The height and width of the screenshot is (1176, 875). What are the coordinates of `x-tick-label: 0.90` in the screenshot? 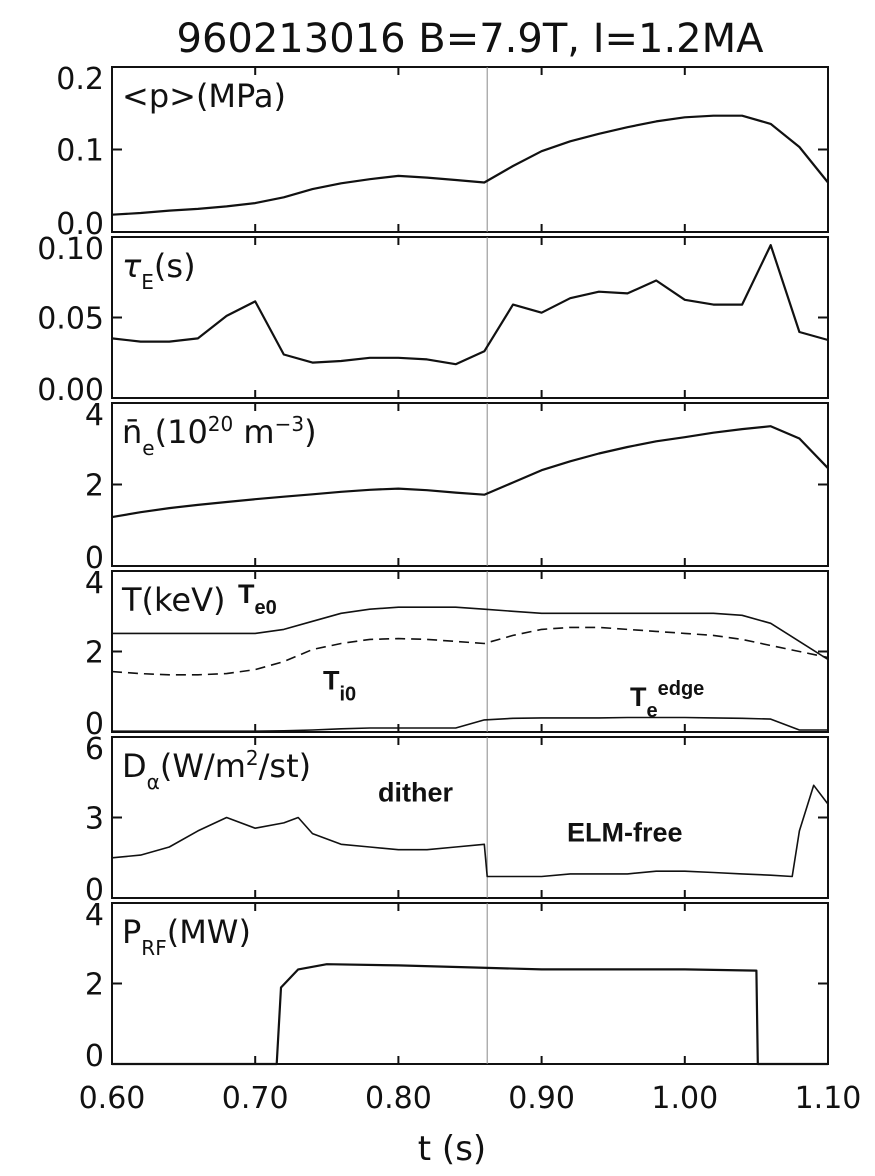 It's located at (541, 1098).